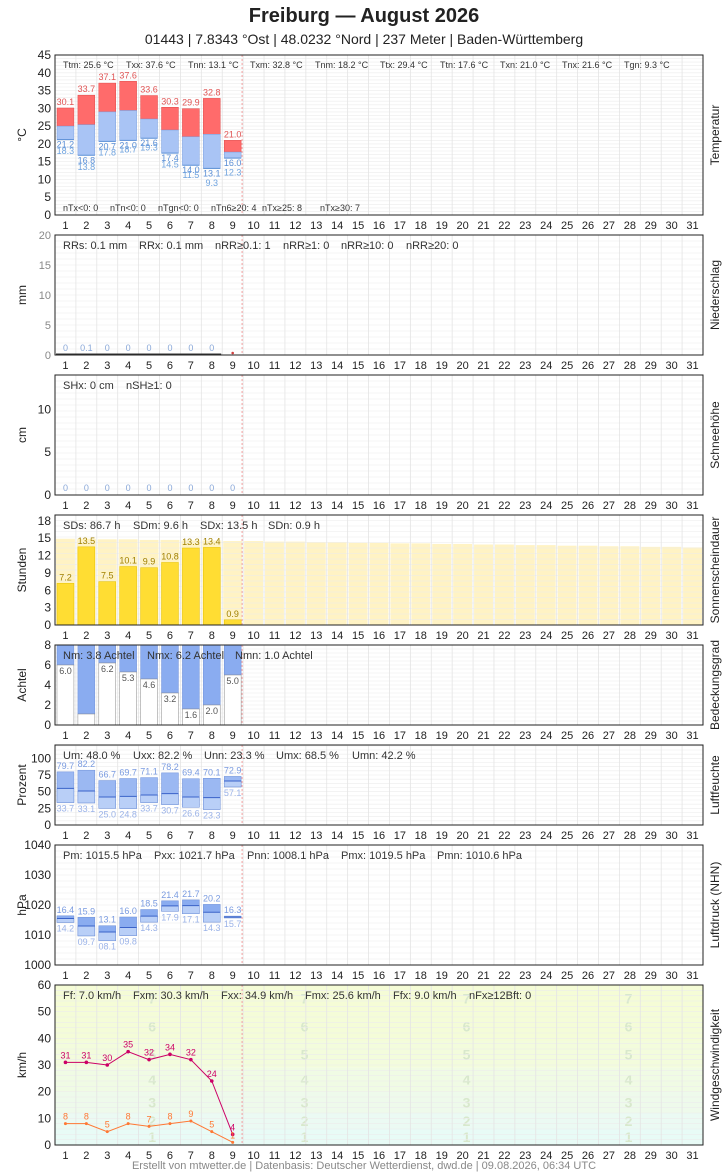  What do you see at coordinates (149, 143) in the screenshot?
I see `temp-min-label: 21.6` at bounding box center [149, 143].